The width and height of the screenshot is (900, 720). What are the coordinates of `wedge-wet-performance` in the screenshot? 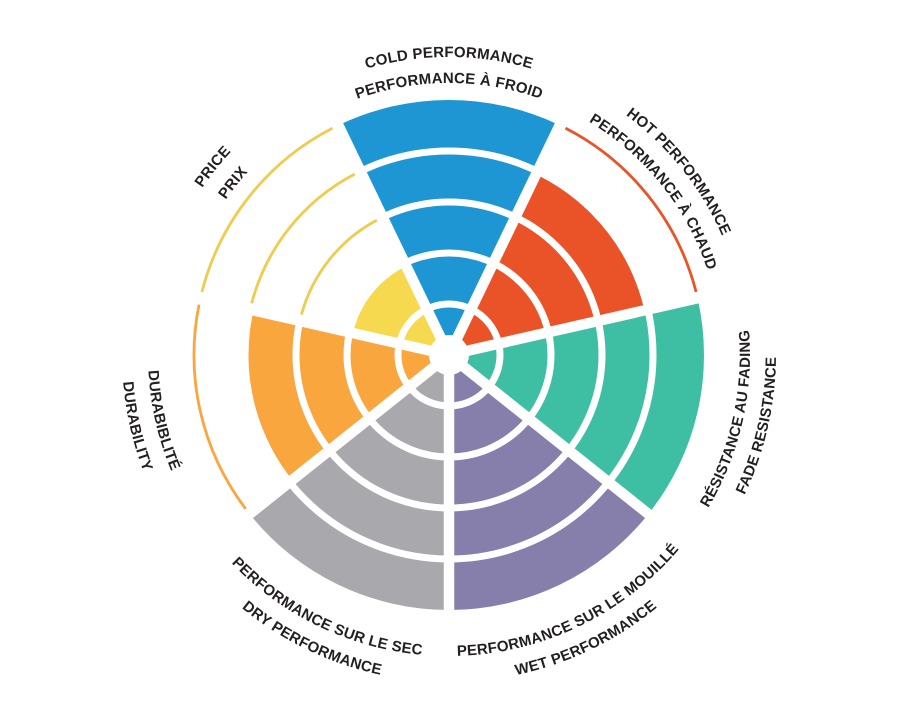 It's located at (549, 482).